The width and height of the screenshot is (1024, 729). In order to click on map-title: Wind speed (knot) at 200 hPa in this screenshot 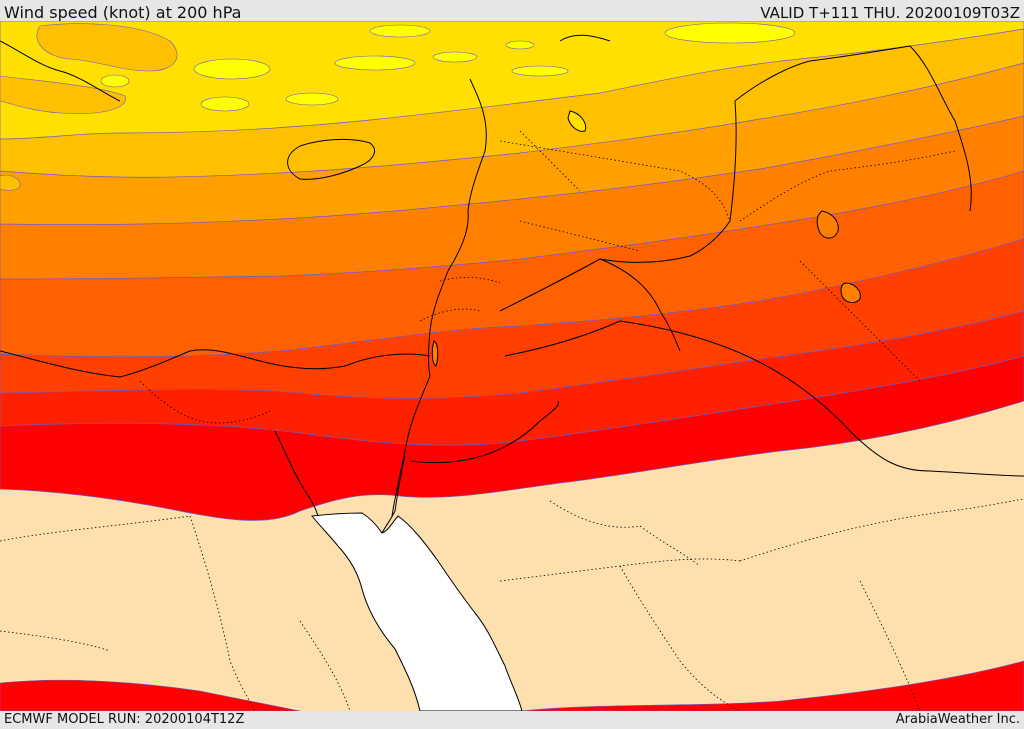, I will do `click(123, 12)`.